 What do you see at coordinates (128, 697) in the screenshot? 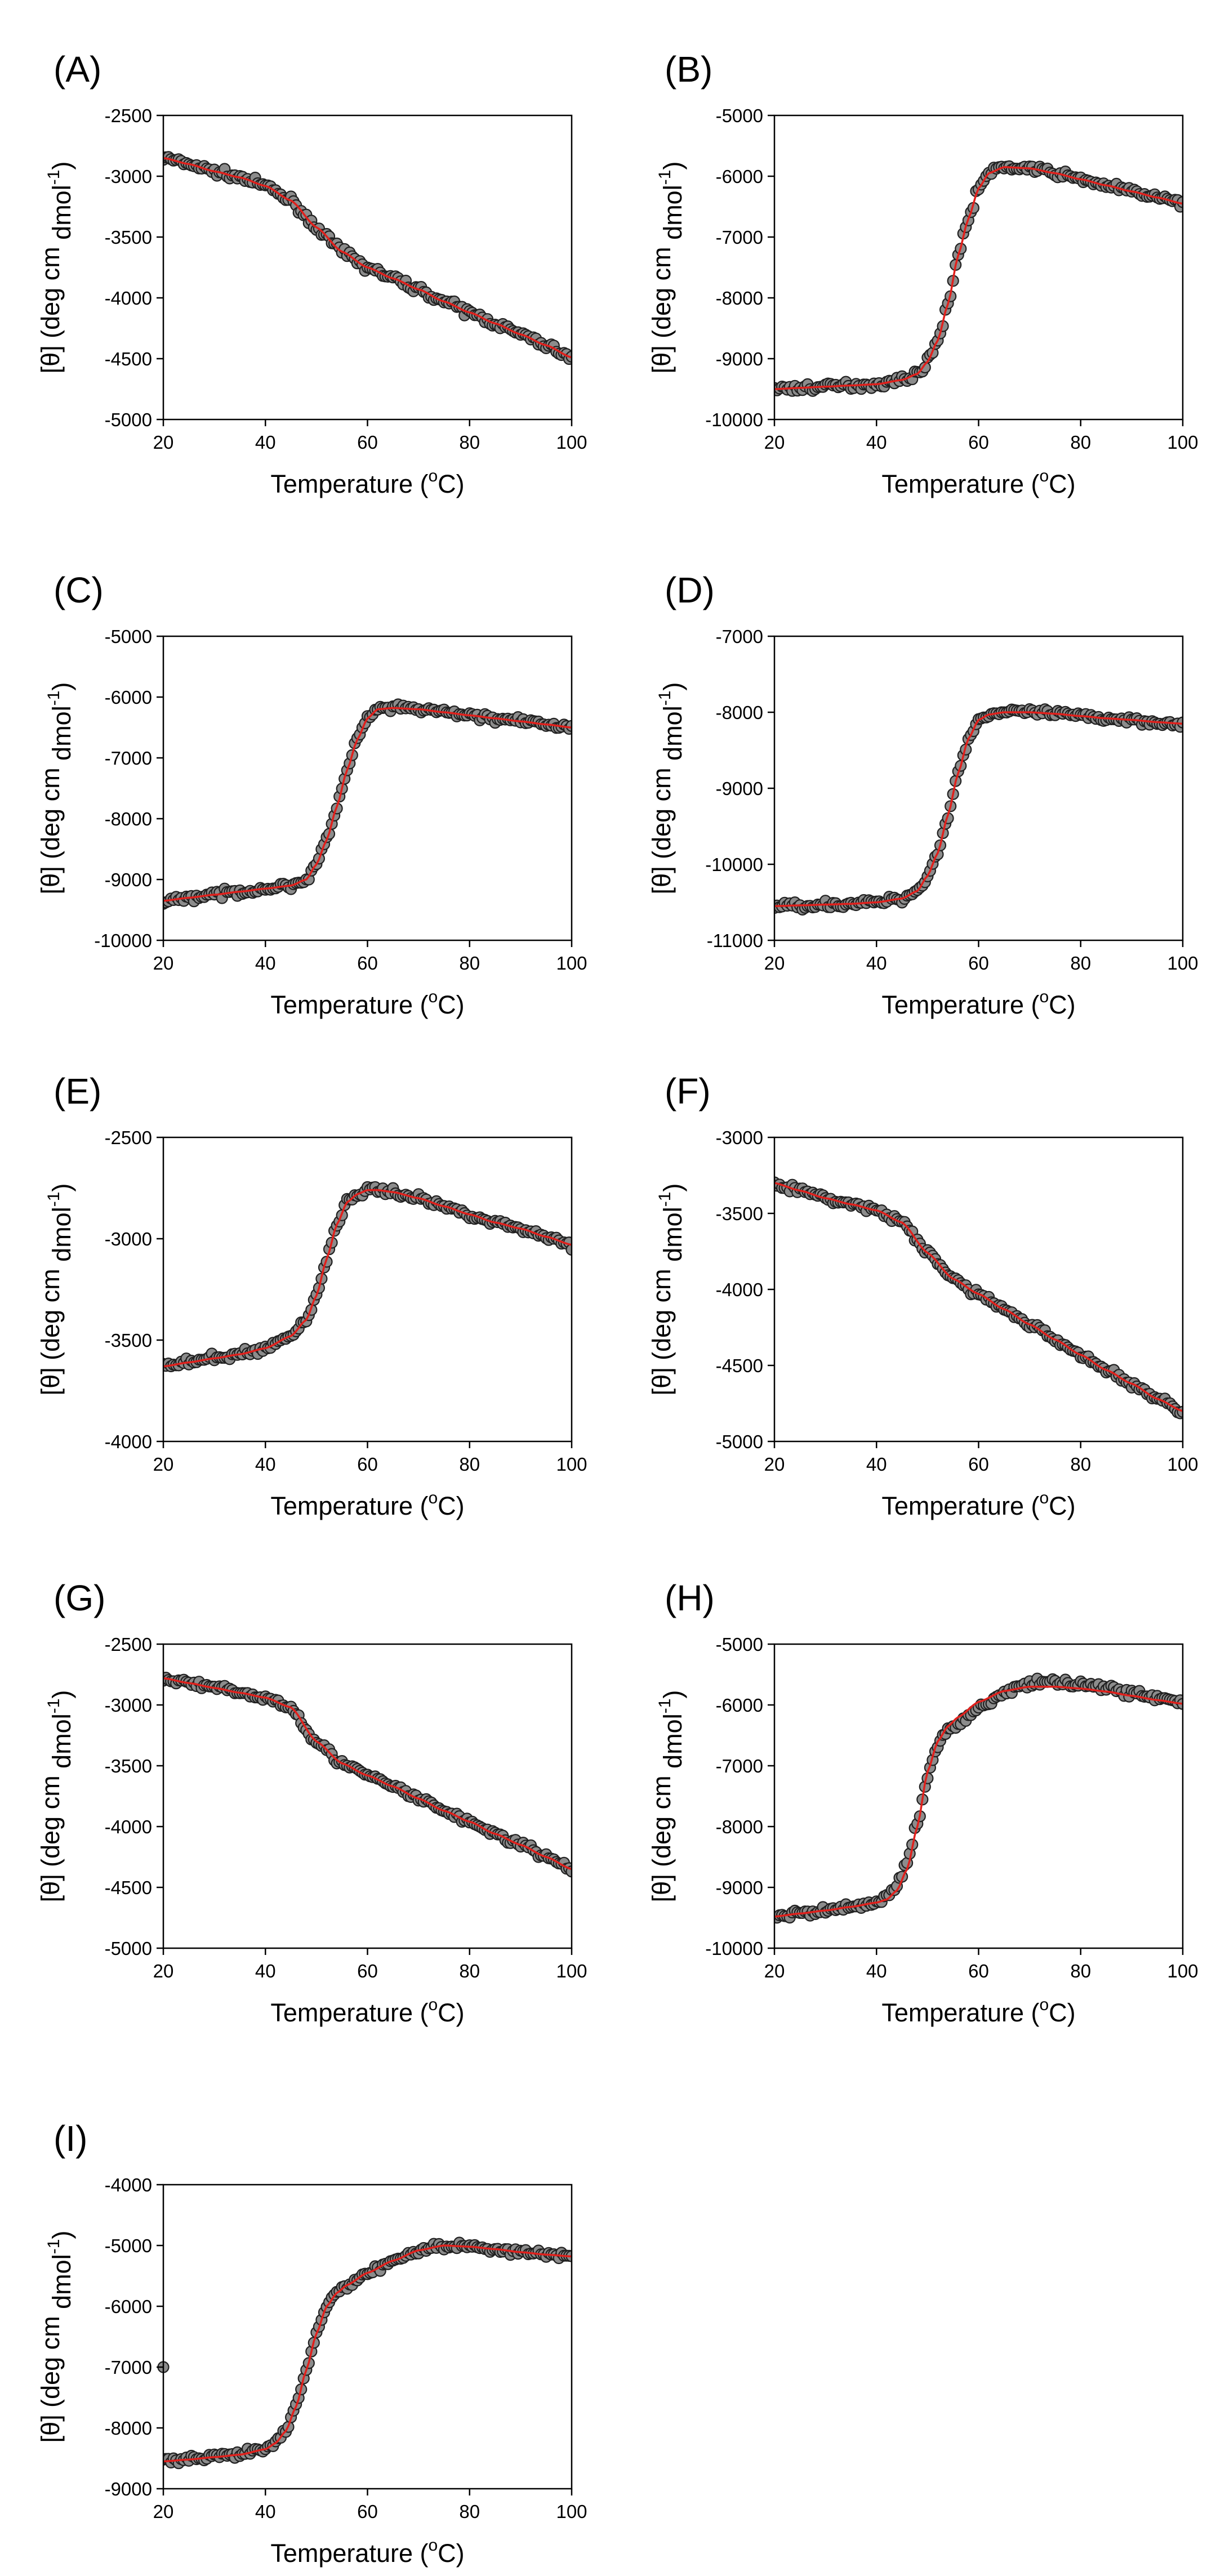
I see `y-tick-label: -6000` at bounding box center [128, 697].